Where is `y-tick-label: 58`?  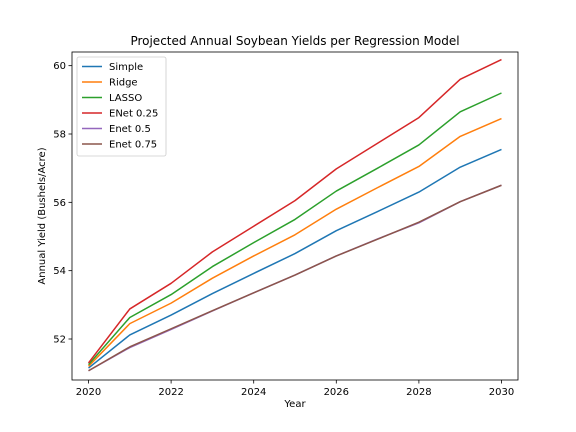 y-tick-label: 58 is located at coordinates (59, 135).